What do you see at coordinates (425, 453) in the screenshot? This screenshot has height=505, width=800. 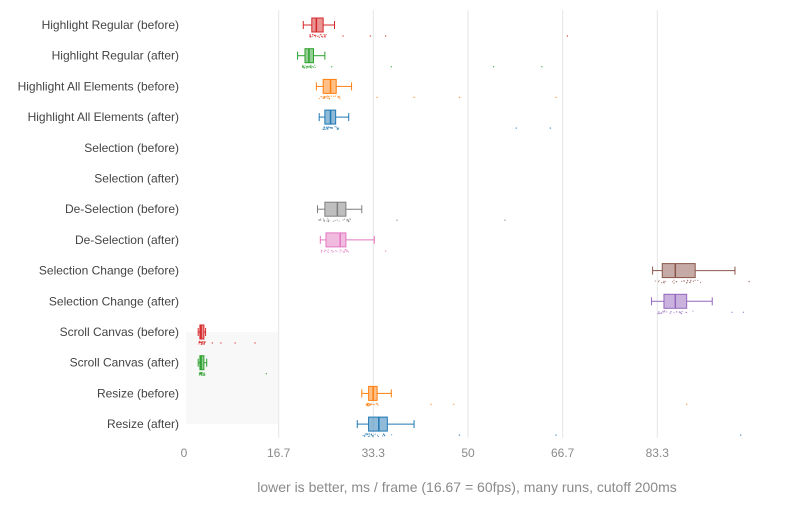 I see `x-axis-tick-labels: 0 16.7 33.3 50 66.7 83.3` at bounding box center [425, 453].